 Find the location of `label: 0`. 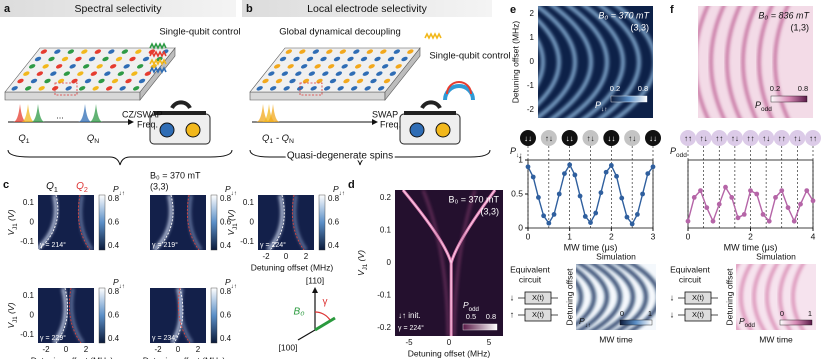

label: 0 is located at coordinates (622, 313).